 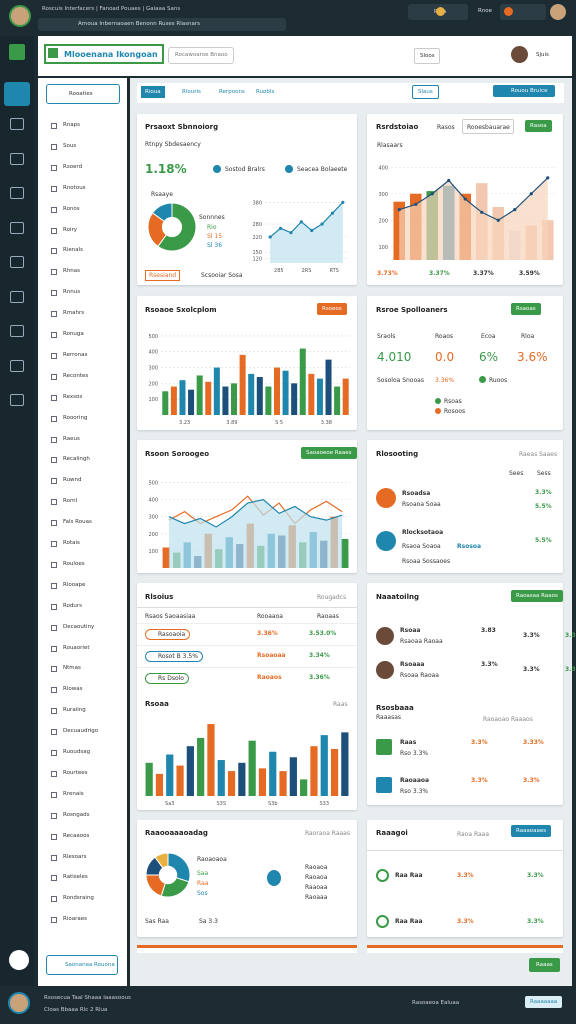 I want to click on sidebar-footer: Saonanaa Rouona, so click(x=82, y=965).